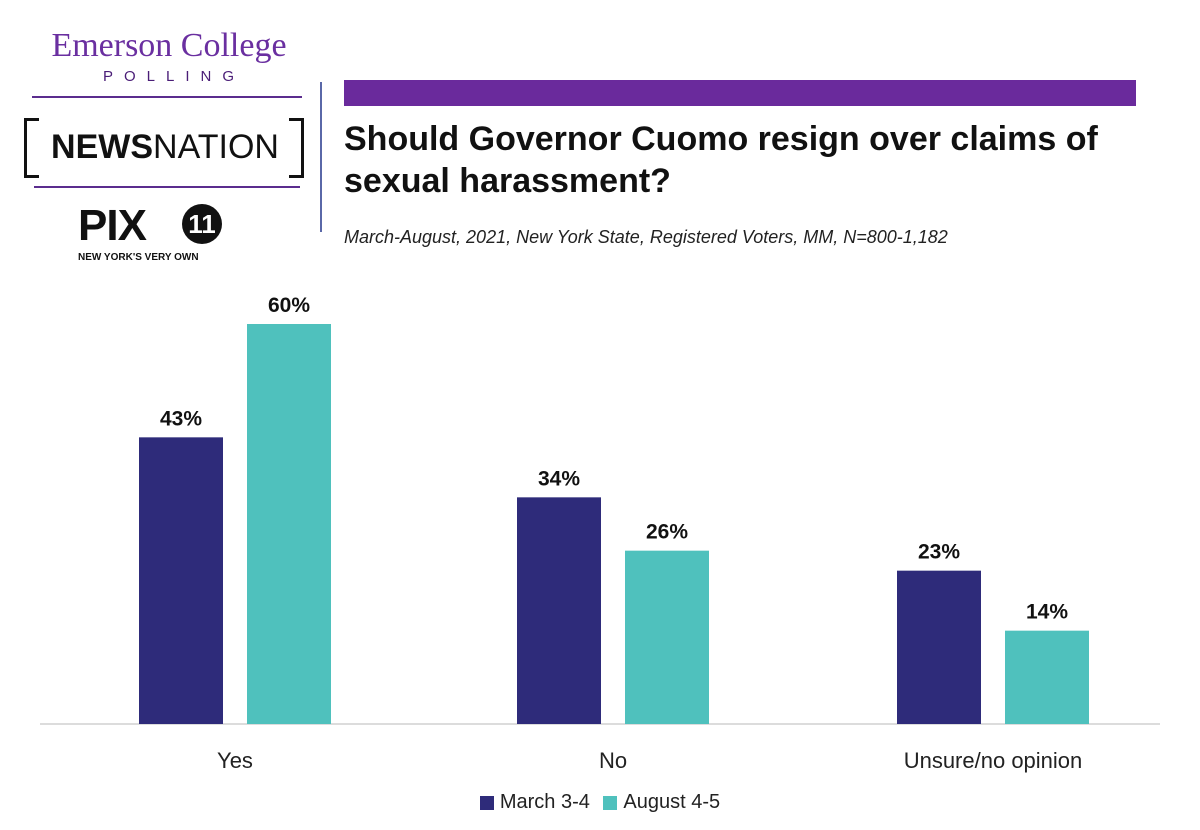  Describe the element at coordinates (667, 532) in the screenshot. I see `bar-value-label: 26%` at that location.